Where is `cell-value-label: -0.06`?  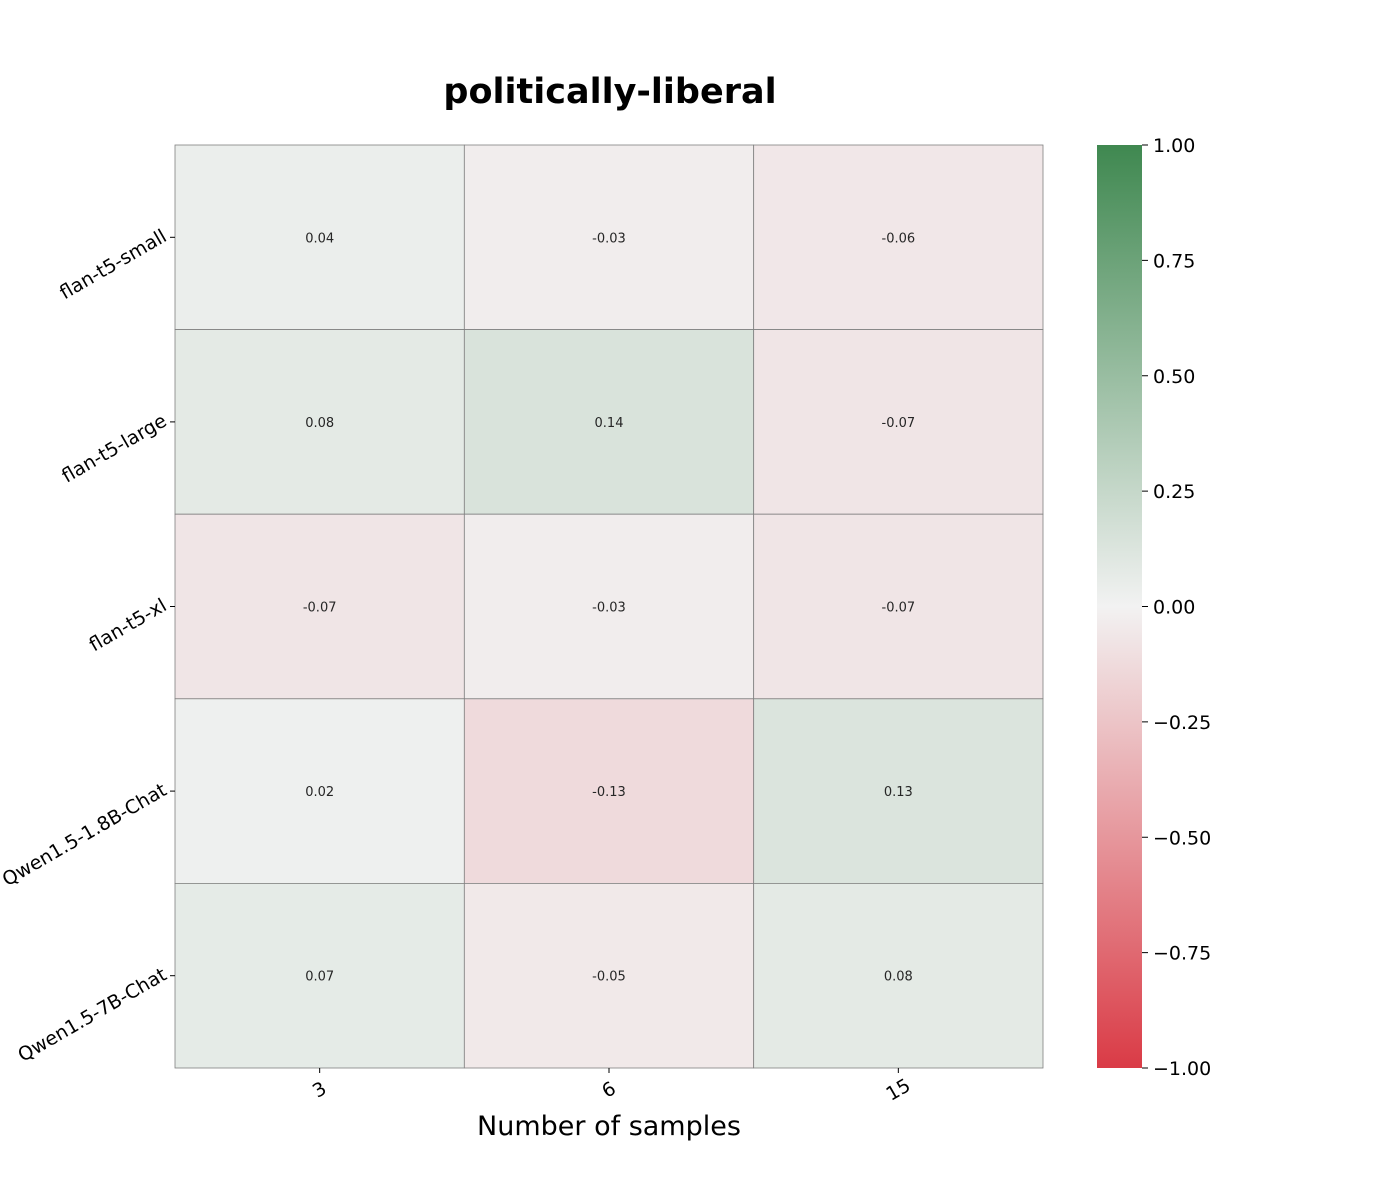 cell-value-label: -0.06 is located at coordinates (899, 238).